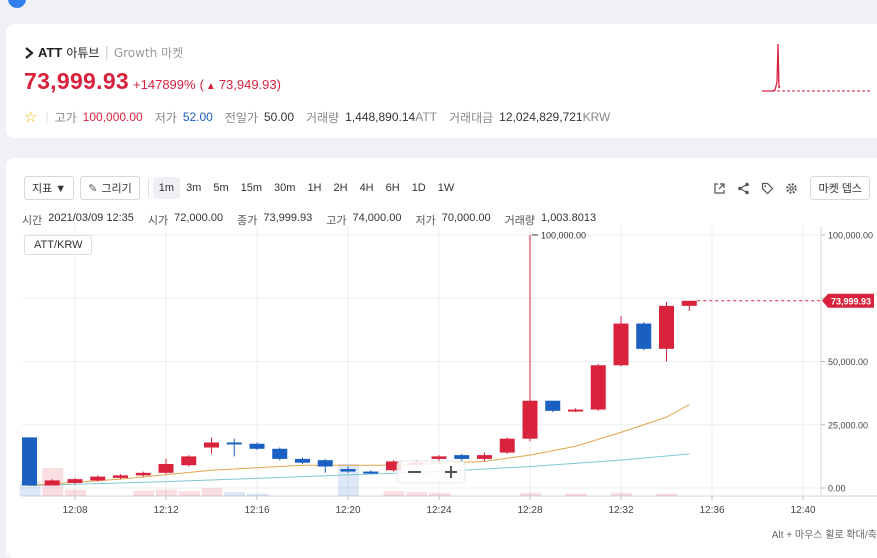 This screenshot has width=877, height=558. I want to click on chart-tools-right: 마켓 뎁스, so click(791, 188).